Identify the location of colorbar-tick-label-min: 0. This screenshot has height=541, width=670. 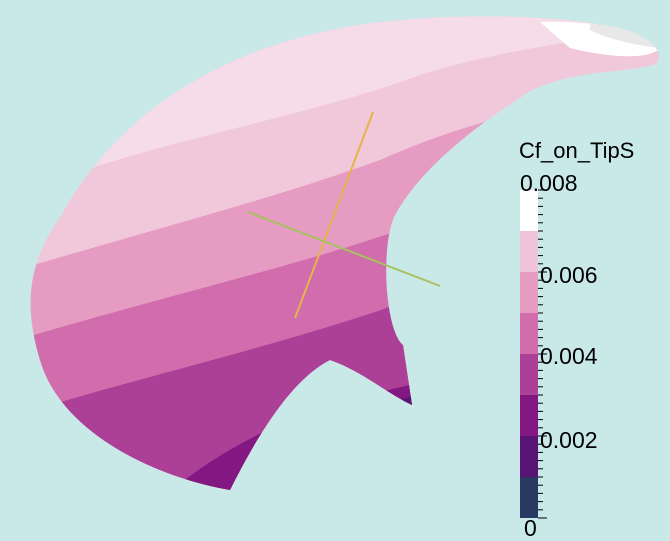
(530, 528).